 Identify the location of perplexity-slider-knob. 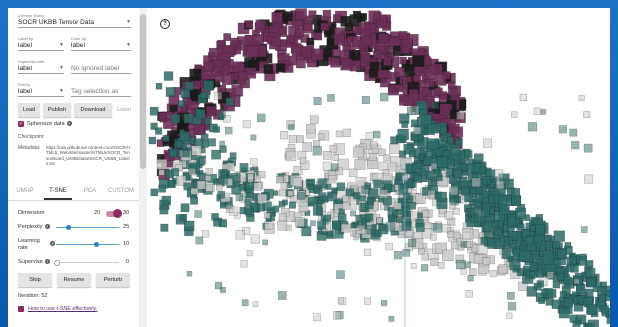
(68, 227).